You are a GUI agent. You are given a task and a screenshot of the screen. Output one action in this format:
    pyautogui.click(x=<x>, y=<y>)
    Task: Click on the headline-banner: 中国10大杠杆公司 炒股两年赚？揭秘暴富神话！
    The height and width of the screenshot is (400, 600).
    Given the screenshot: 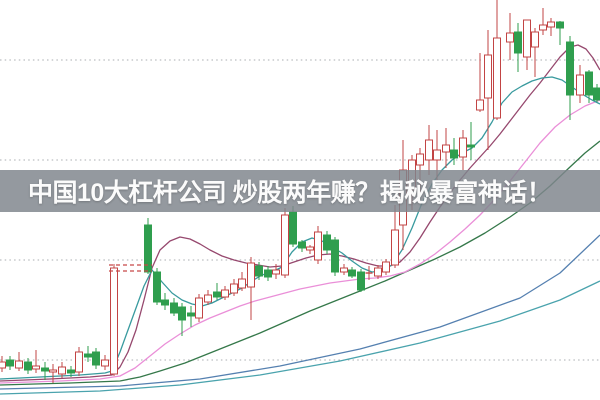 What is the action you would take?
    pyautogui.click(x=300, y=191)
    